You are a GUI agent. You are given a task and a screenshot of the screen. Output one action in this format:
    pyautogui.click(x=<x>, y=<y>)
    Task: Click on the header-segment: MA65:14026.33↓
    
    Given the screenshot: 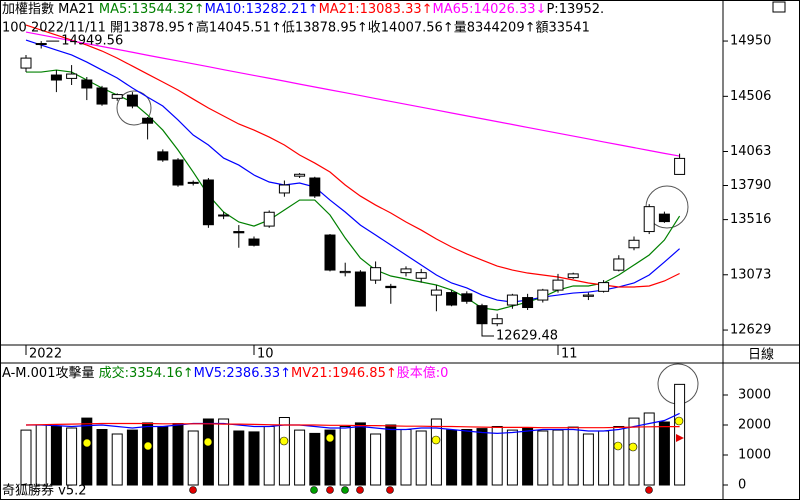 What is the action you would take?
    pyautogui.click(x=490, y=9)
    